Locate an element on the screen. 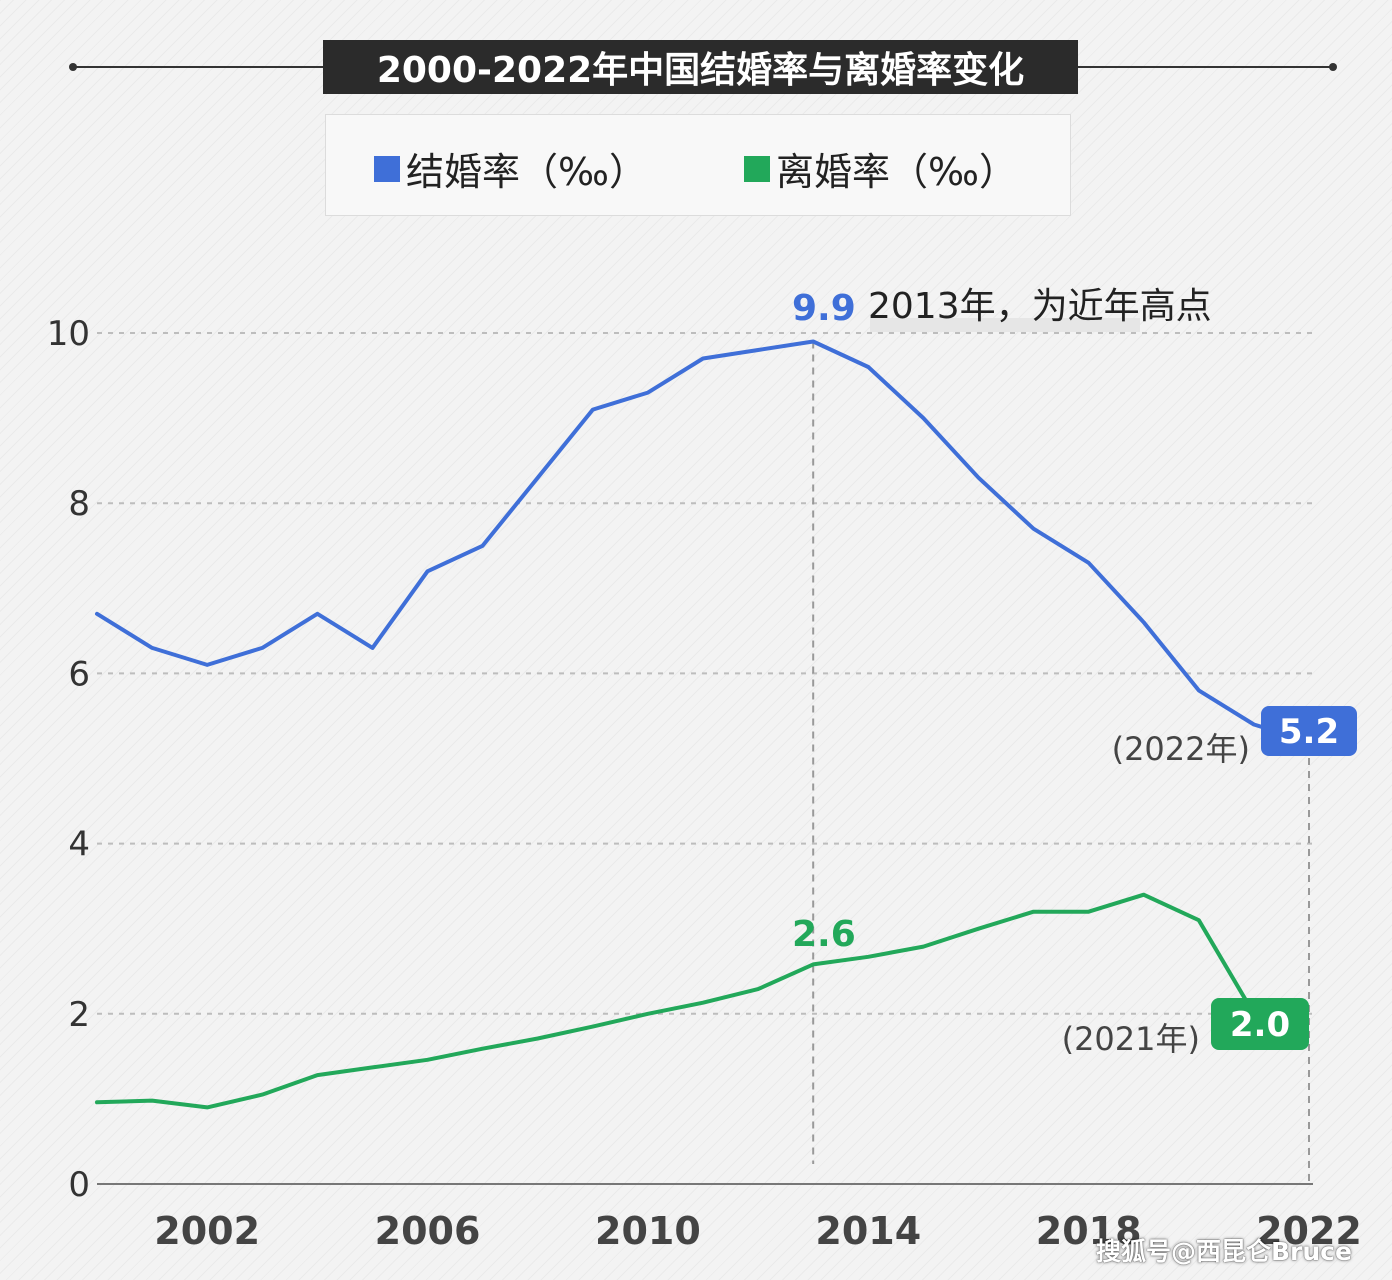 This screenshot has width=1392, height=1280. y-axis-ticks: 0 2 4 6 8 10 is located at coordinates (68, 759).